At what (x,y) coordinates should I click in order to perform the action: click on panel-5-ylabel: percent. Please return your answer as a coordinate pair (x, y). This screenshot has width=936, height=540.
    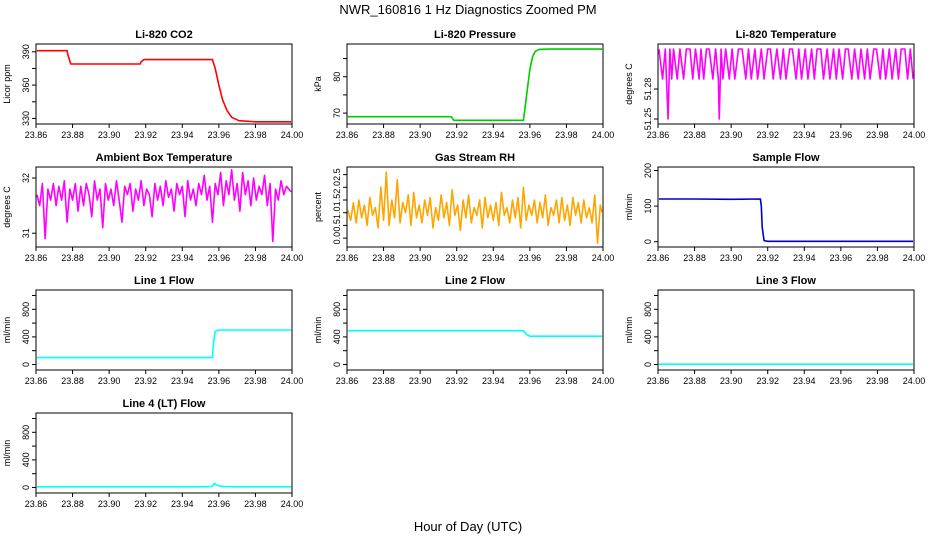
    Looking at the image, I should click on (318, 206).